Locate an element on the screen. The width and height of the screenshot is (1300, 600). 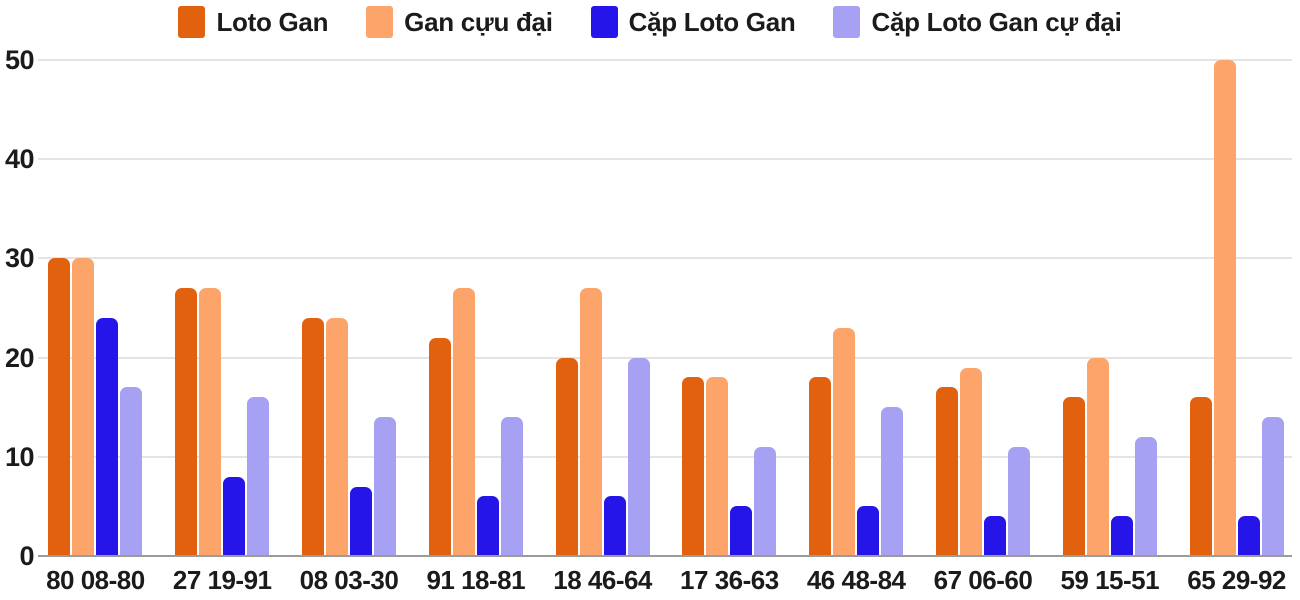
legend-label: Cặp Loto Gan is located at coordinates (712, 21).